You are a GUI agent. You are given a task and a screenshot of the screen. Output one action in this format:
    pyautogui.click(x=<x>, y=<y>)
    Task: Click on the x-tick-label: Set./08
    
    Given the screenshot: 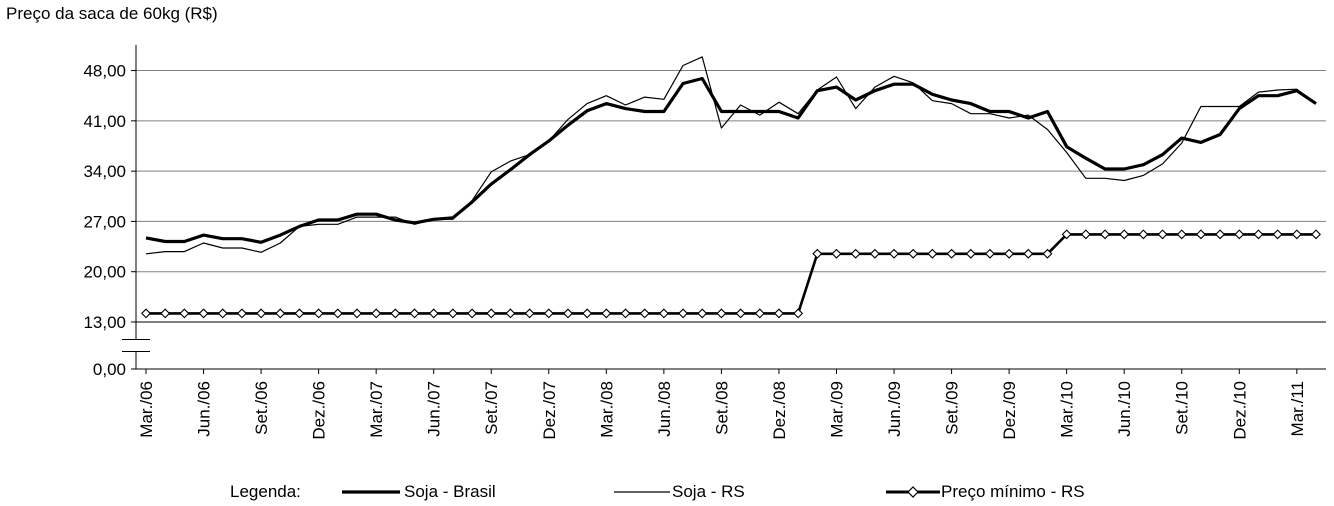 What is the action you would take?
    pyautogui.click(x=721, y=408)
    